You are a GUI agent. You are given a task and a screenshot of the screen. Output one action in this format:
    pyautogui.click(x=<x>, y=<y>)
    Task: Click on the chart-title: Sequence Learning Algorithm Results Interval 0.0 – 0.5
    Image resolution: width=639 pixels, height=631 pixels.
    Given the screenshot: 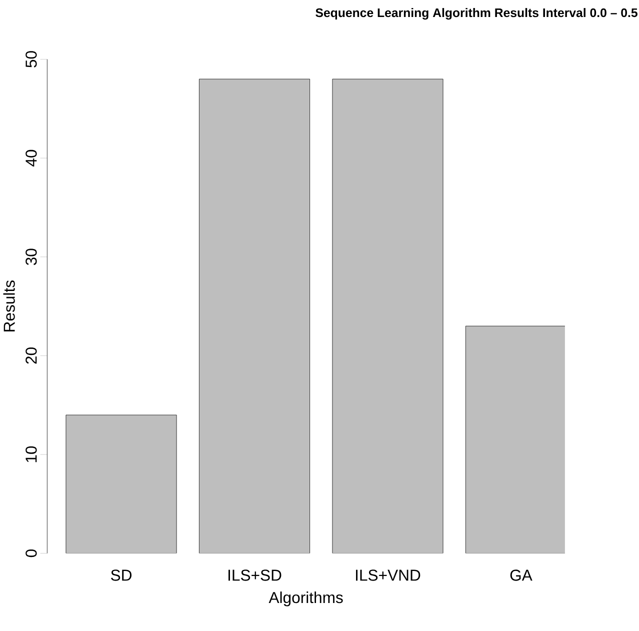 What is the action you would take?
    pyautogui.click(x=477, y=14)
    